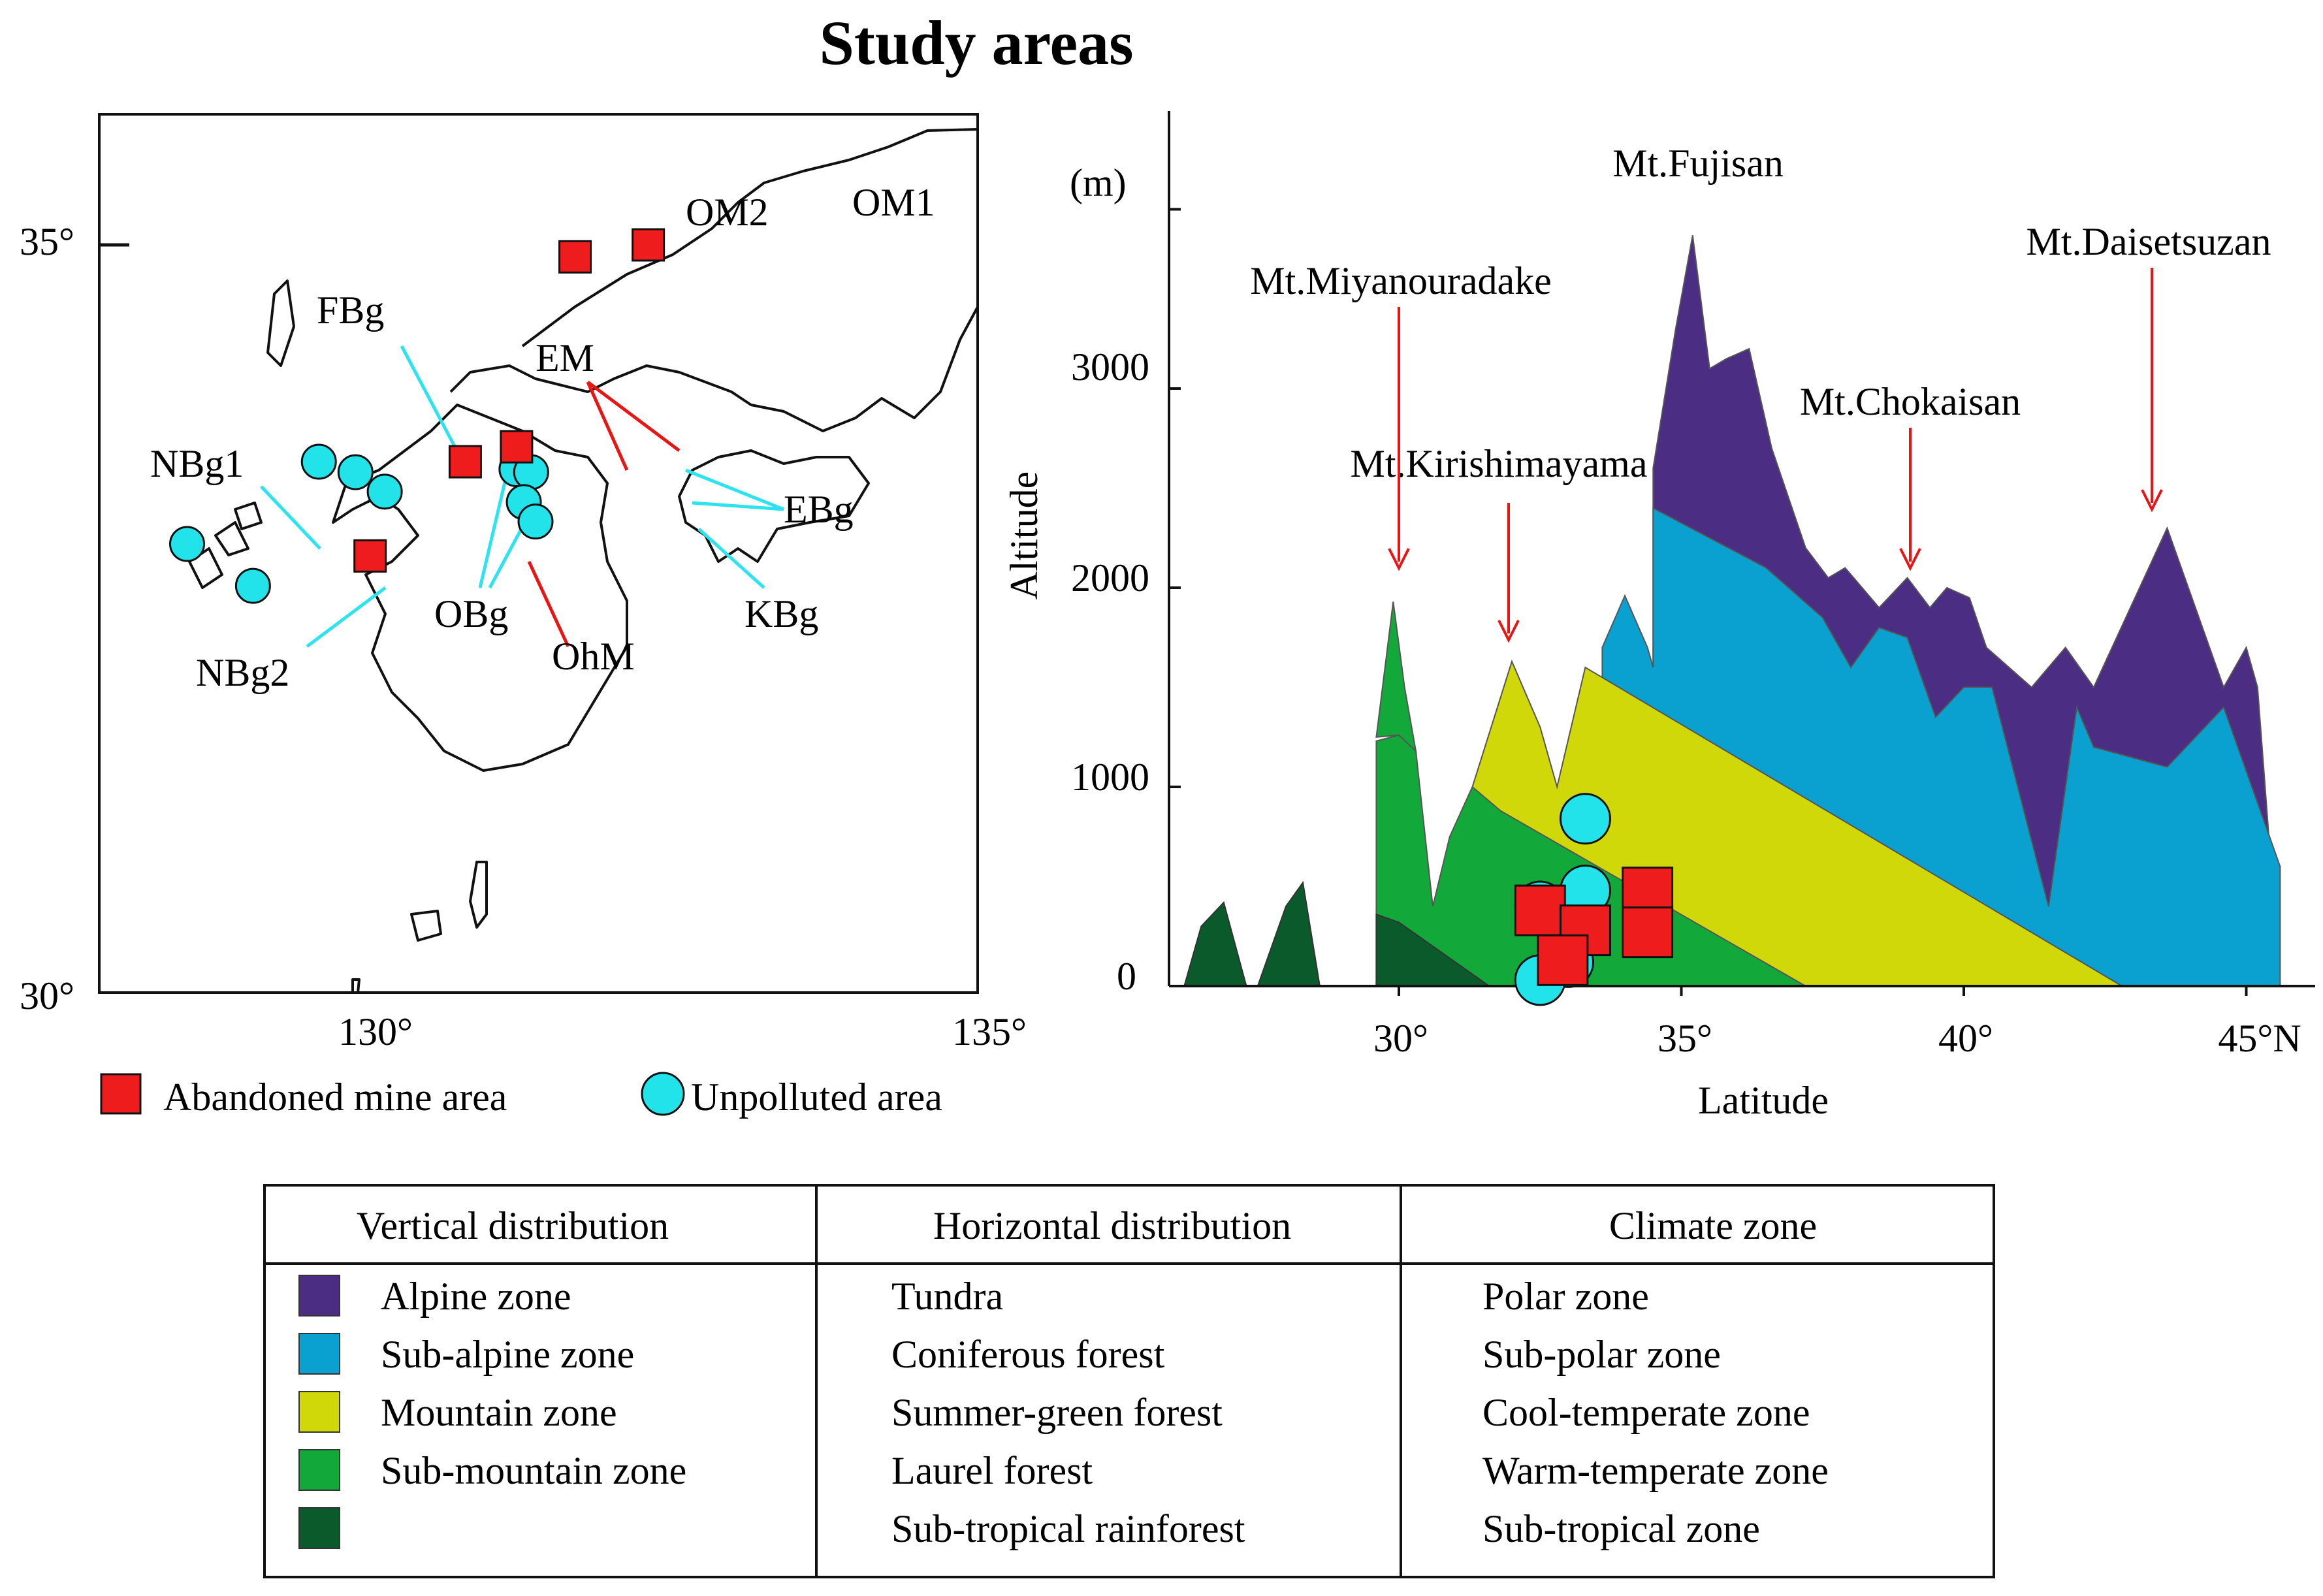 This screenshot has width=2323, height=1596. I want to click on table-header-horizontal: Horizontal distribution, so click(1112, 1225).